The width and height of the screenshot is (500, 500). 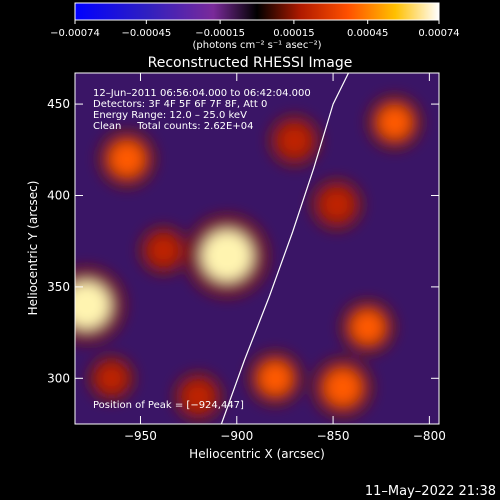 What do you see at coordinates (367, 33) in the screenshot?
I see `colorbar-tick-label: 0.00045` at bounding box center [367, 33].